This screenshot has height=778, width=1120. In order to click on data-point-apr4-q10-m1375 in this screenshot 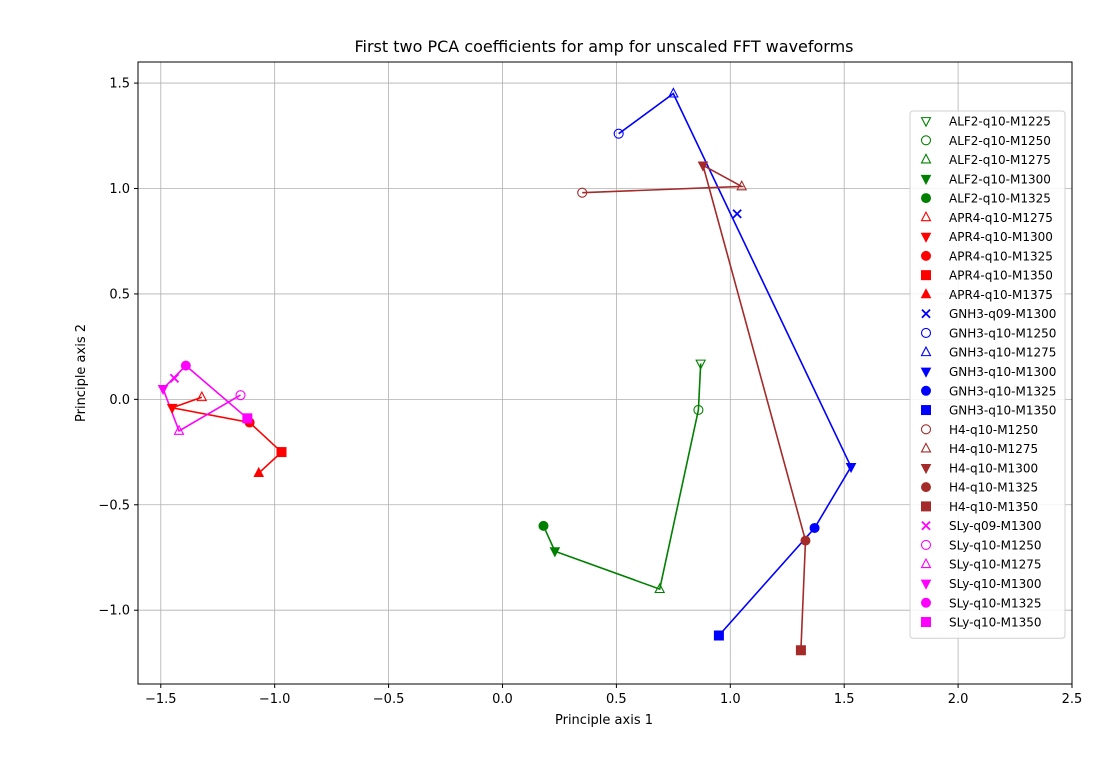, I will do `click(259, 472)`.